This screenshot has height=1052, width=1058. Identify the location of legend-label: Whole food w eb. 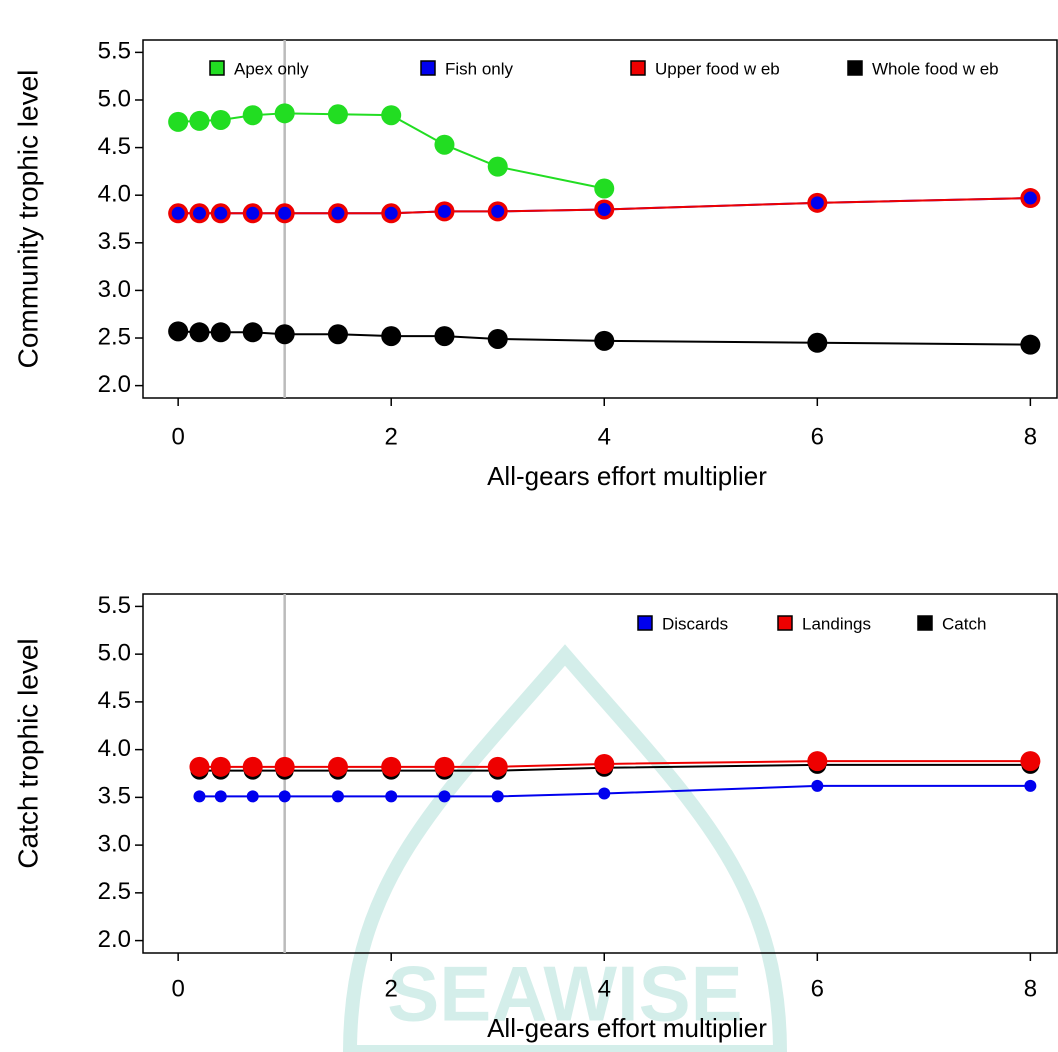
(935, 68).